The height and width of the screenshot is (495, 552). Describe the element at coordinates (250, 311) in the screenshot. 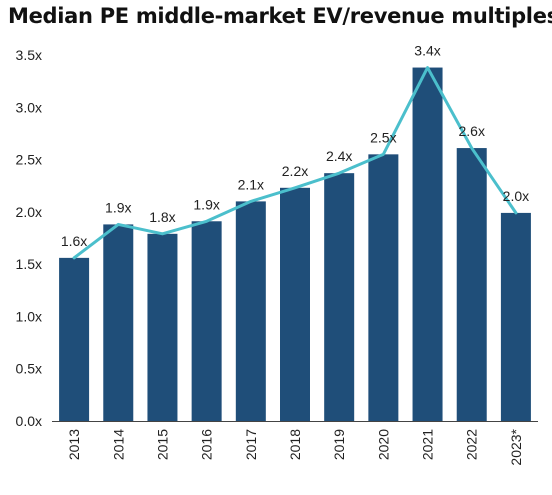

I see `bar-2017` at that location.